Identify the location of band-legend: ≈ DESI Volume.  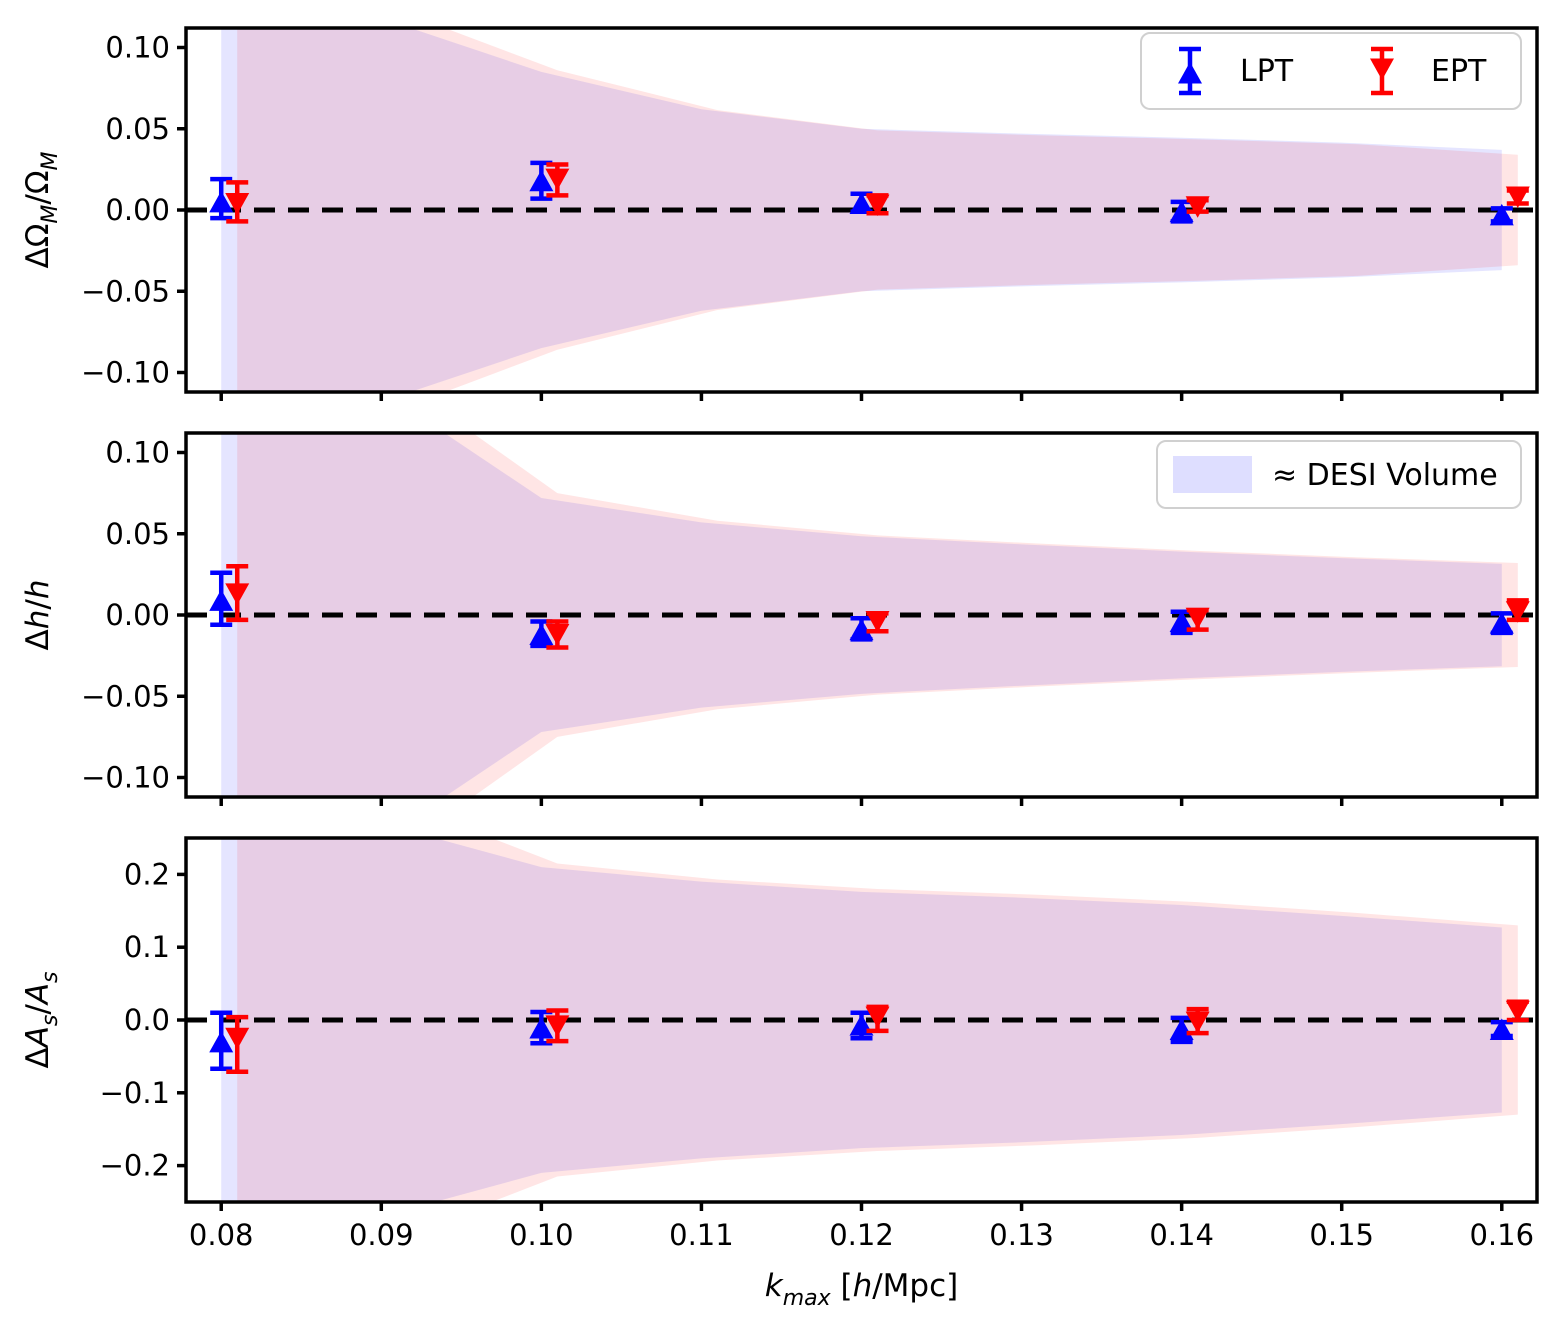
(1339, 474).